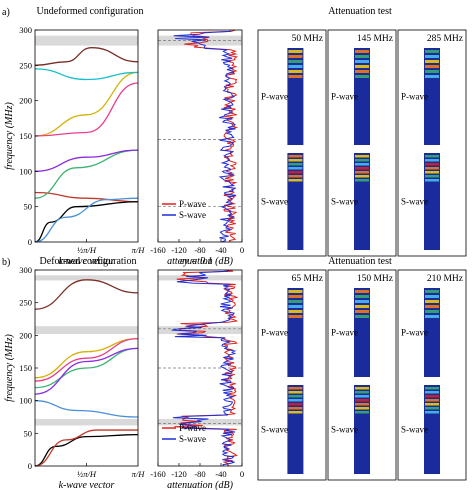 Image resolution: width=474 pixels, height=490 pixels. Describe the element at coordinates (139, 250) in the screenshot. I see `x-tick-end-label: π/H` at that location.